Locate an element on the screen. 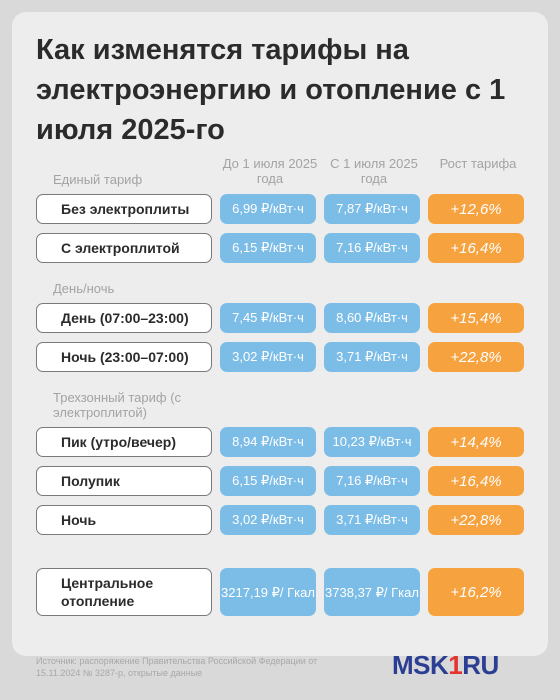  section-day-night: День/ночь is located at coordinates (84, 288).